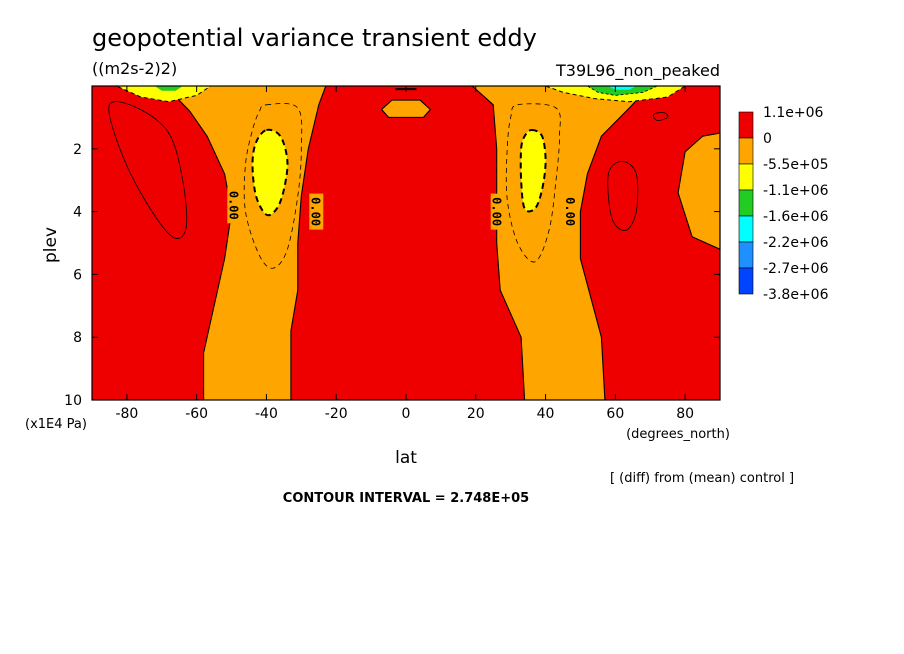  I want to click on dashed-contour-south, so click(273, 186).